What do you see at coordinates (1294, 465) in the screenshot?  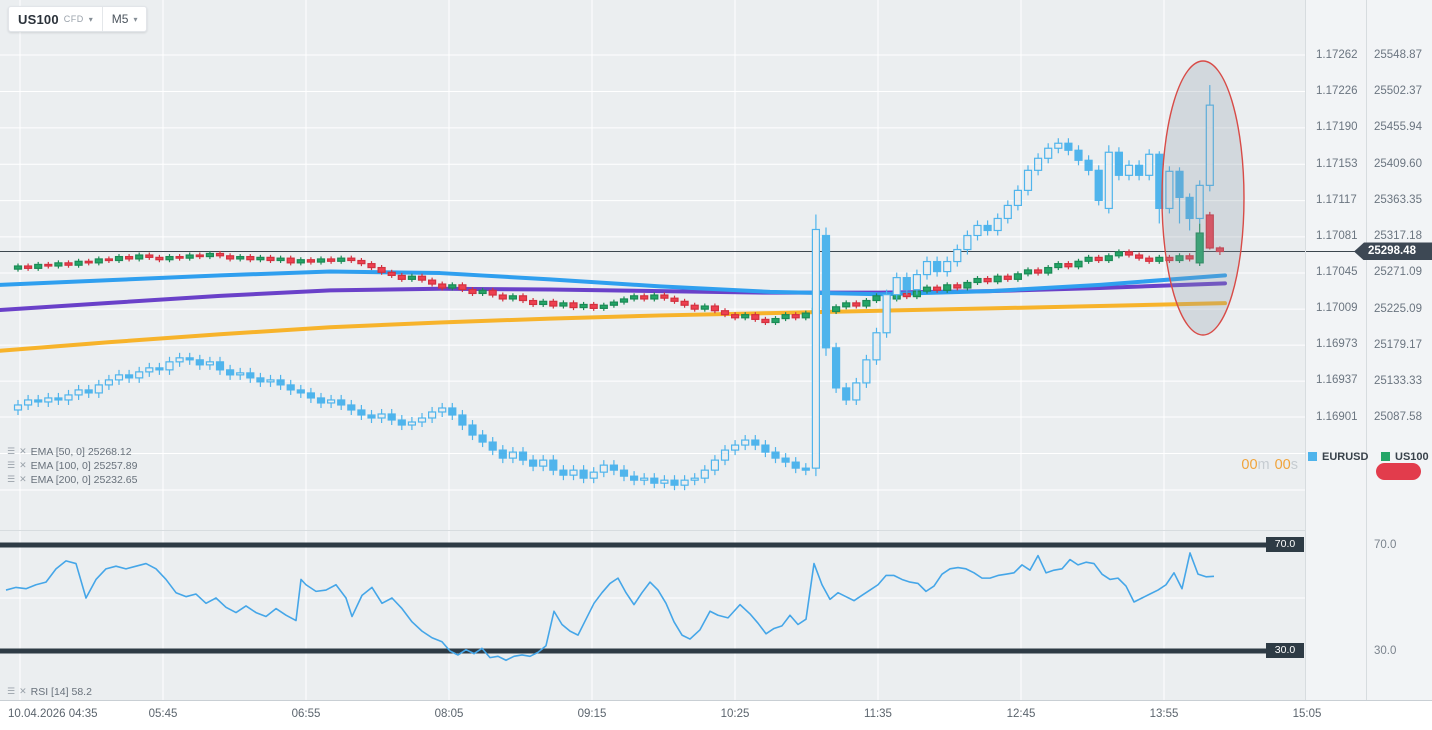 I see `countdown-seconds-unit: s` at bounding box center [1294, 465].